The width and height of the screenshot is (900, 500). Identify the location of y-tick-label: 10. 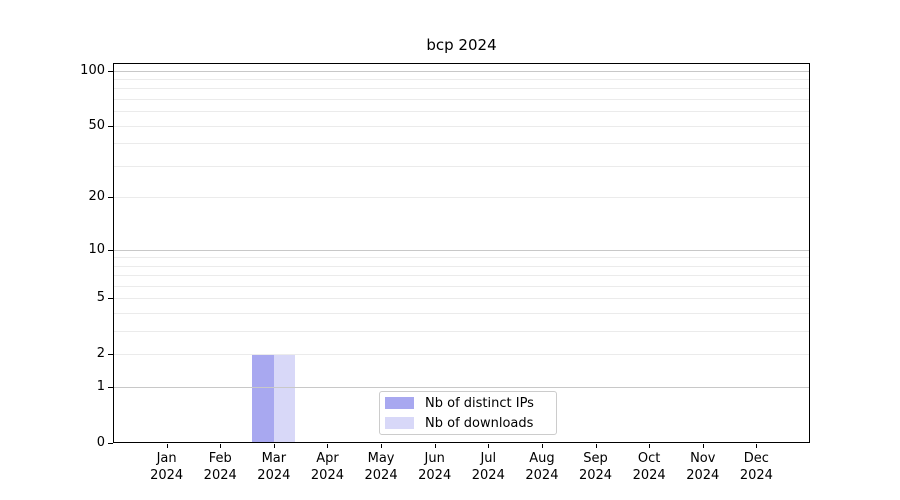
(96, 249).